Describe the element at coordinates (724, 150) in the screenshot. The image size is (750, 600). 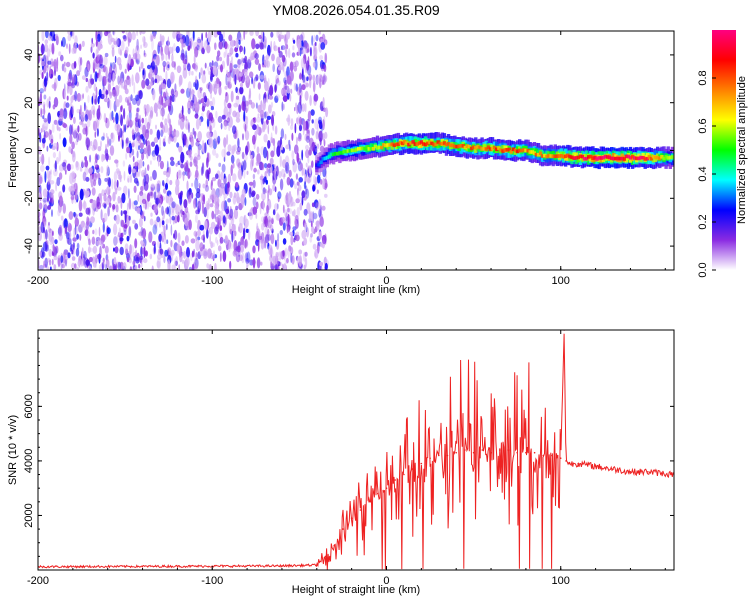
I see `colorbar-gradient` at that location.